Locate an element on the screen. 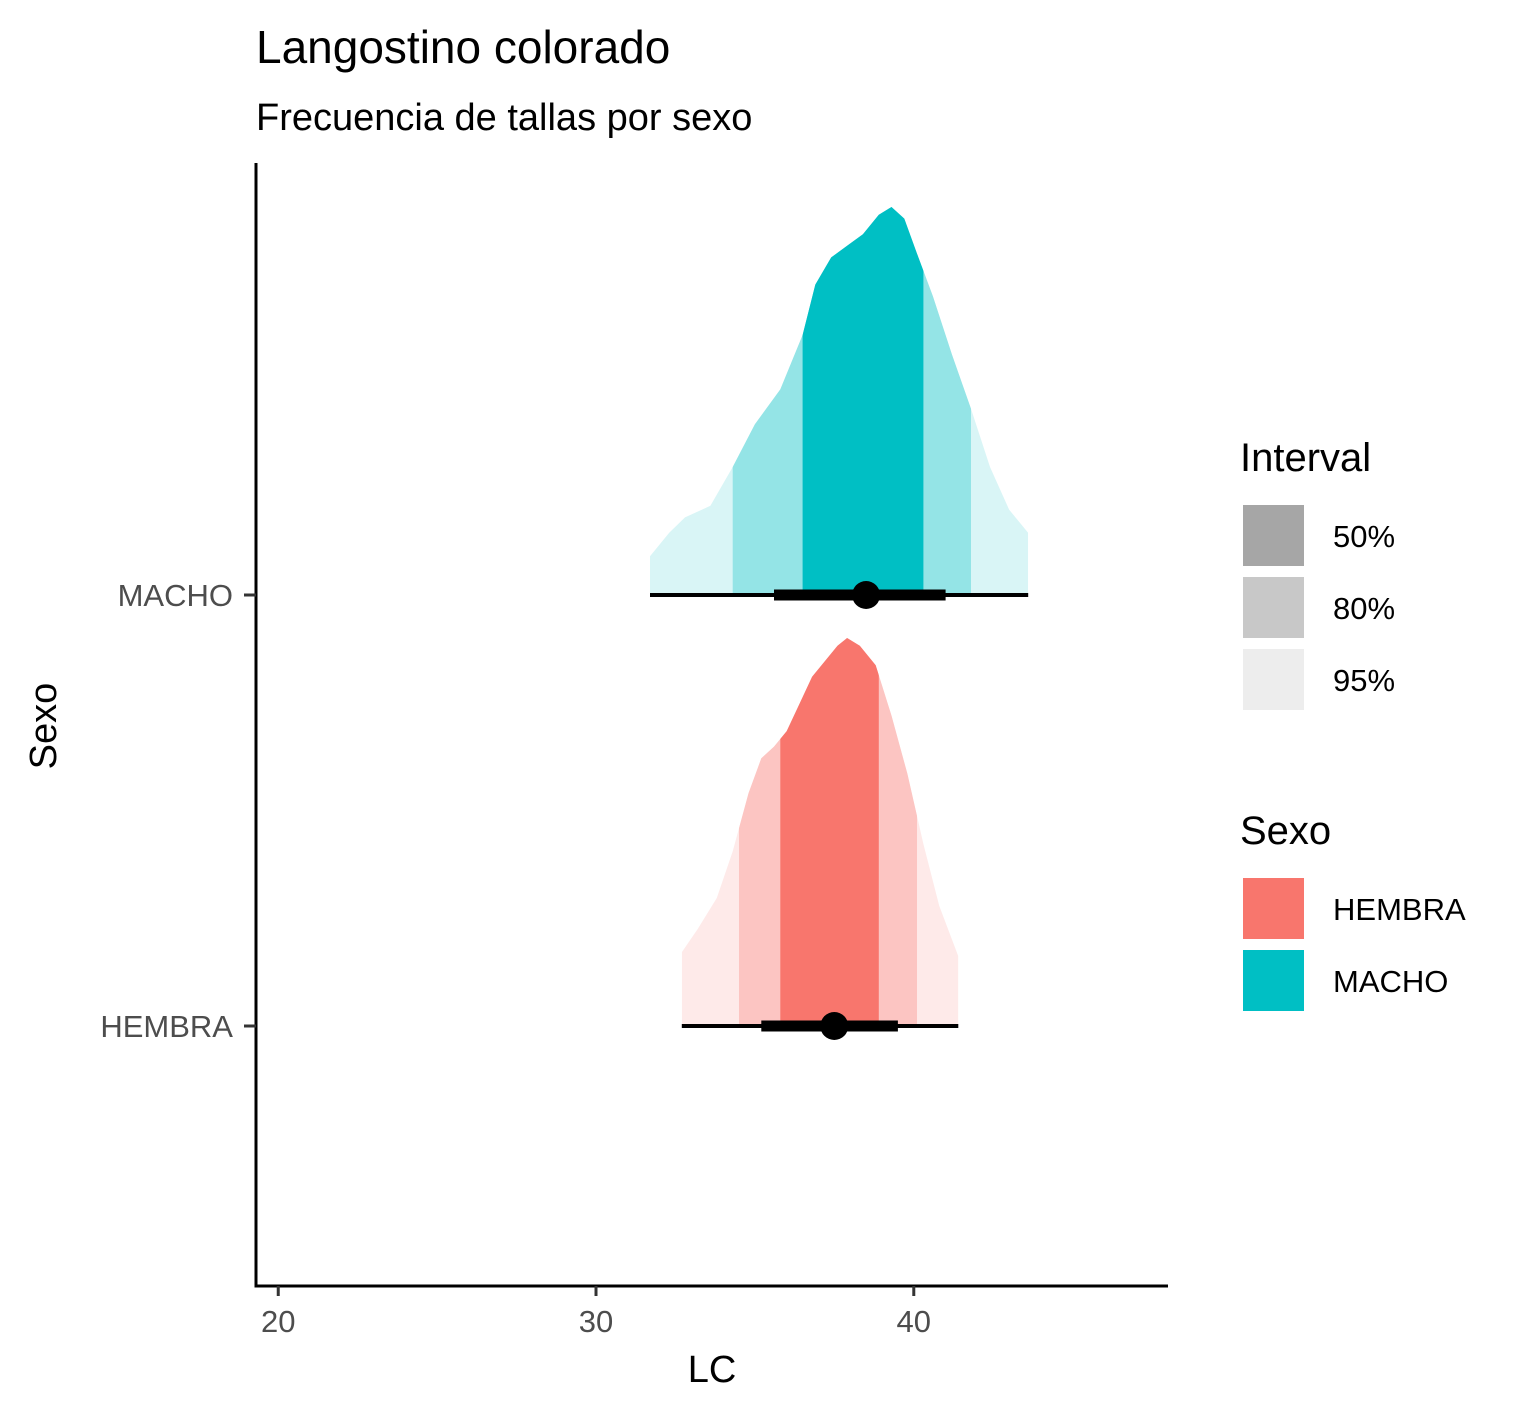 This screenshot has height=1417, width=1535. x-tick-label-20: 20 is located at coordinates (278, 1321).